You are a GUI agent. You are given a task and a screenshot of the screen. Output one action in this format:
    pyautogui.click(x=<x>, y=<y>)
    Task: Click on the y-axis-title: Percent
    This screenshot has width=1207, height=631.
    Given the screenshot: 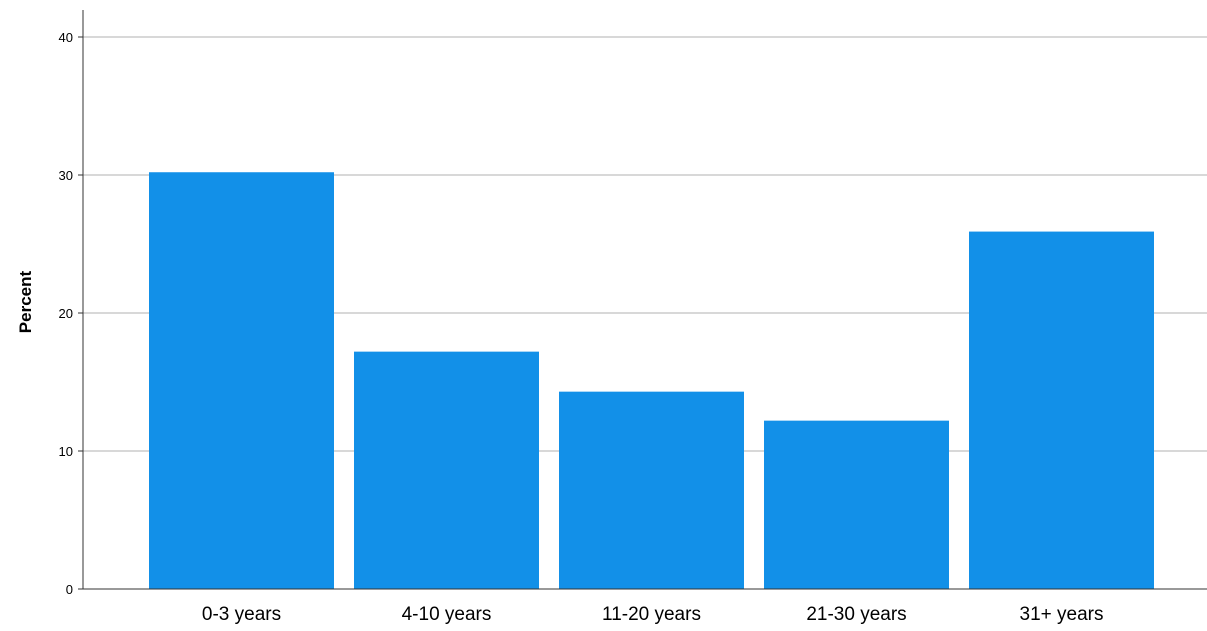 What is the action you would take?
    pyautogui.click(x=25, y=301)
    